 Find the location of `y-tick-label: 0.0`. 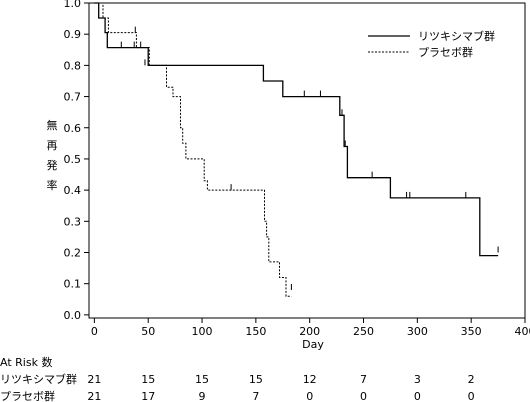

y-tick-label: 0.0 is located at coordinates (73, 315).